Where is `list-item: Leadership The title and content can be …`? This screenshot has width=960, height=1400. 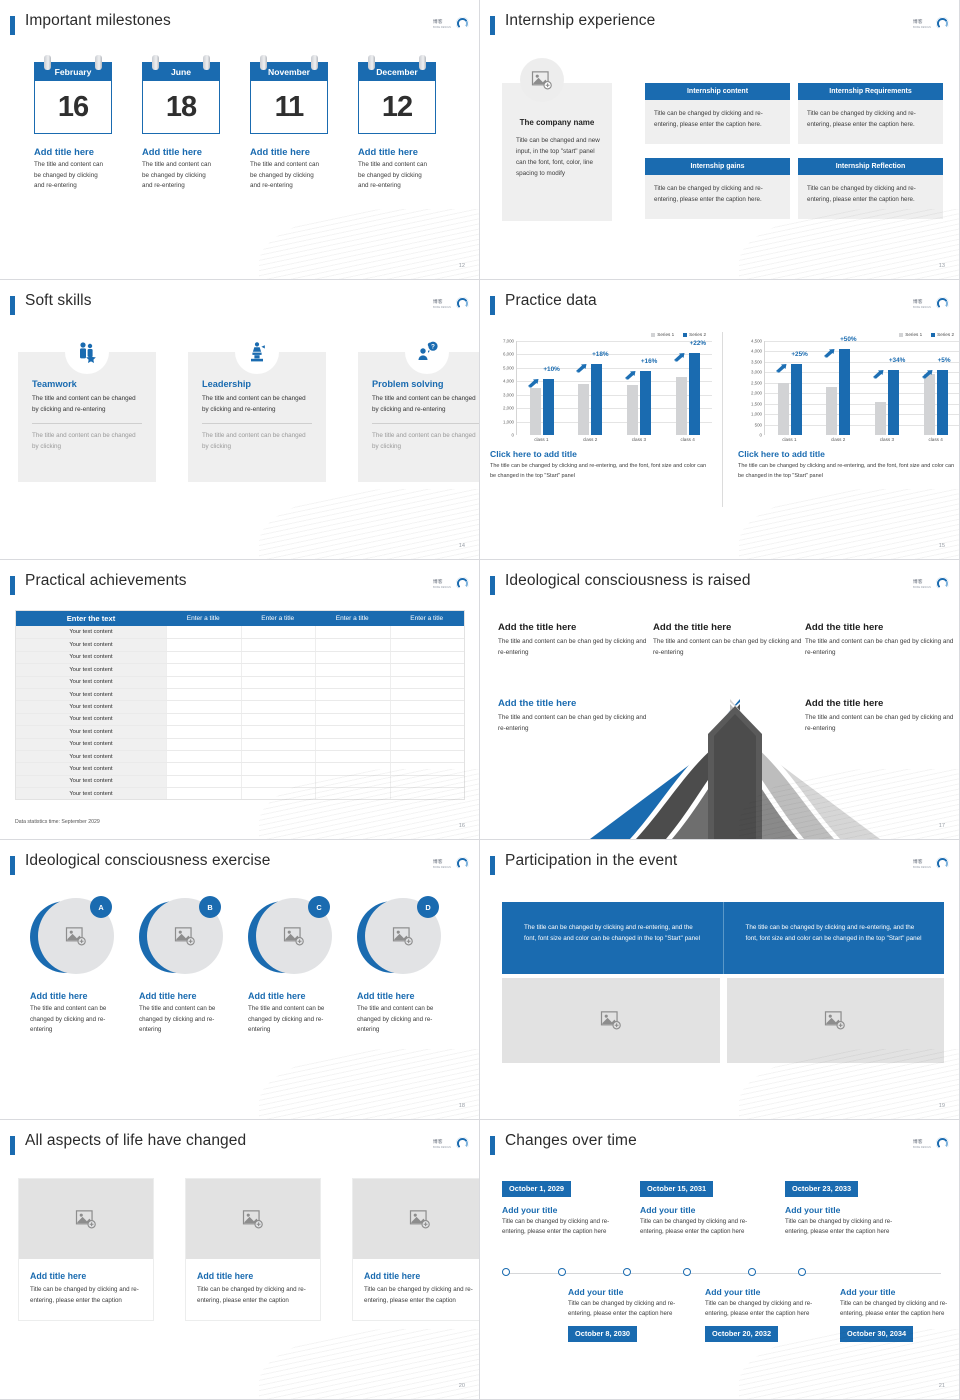
list-item: Leadership The title and content can be … is located at coordinates (257, 406).